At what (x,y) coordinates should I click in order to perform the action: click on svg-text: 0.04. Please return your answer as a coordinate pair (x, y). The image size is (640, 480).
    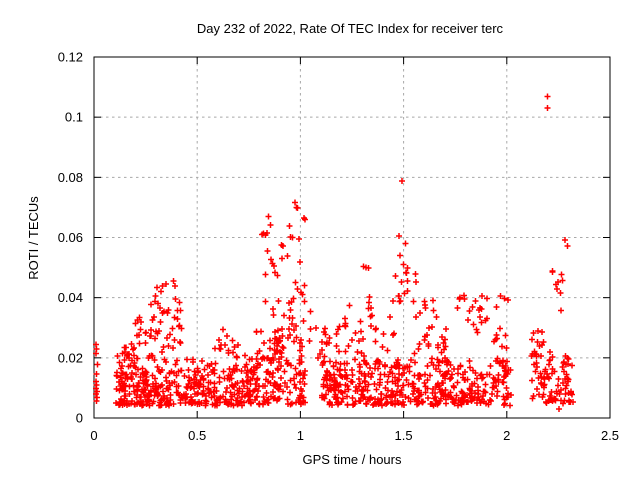
    Looking at the image, I should click on (70, 297).